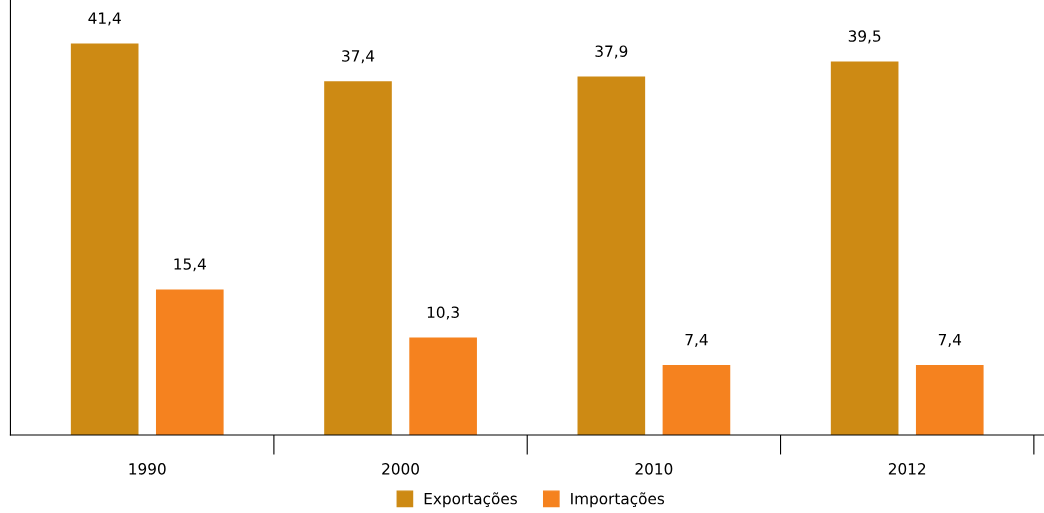 This screenshot has height=513, width=1044. What do you see at coordinates (147, 469) in the screenshot?
I see `x-tick-label: 1990` at bounding box center [147, 469].